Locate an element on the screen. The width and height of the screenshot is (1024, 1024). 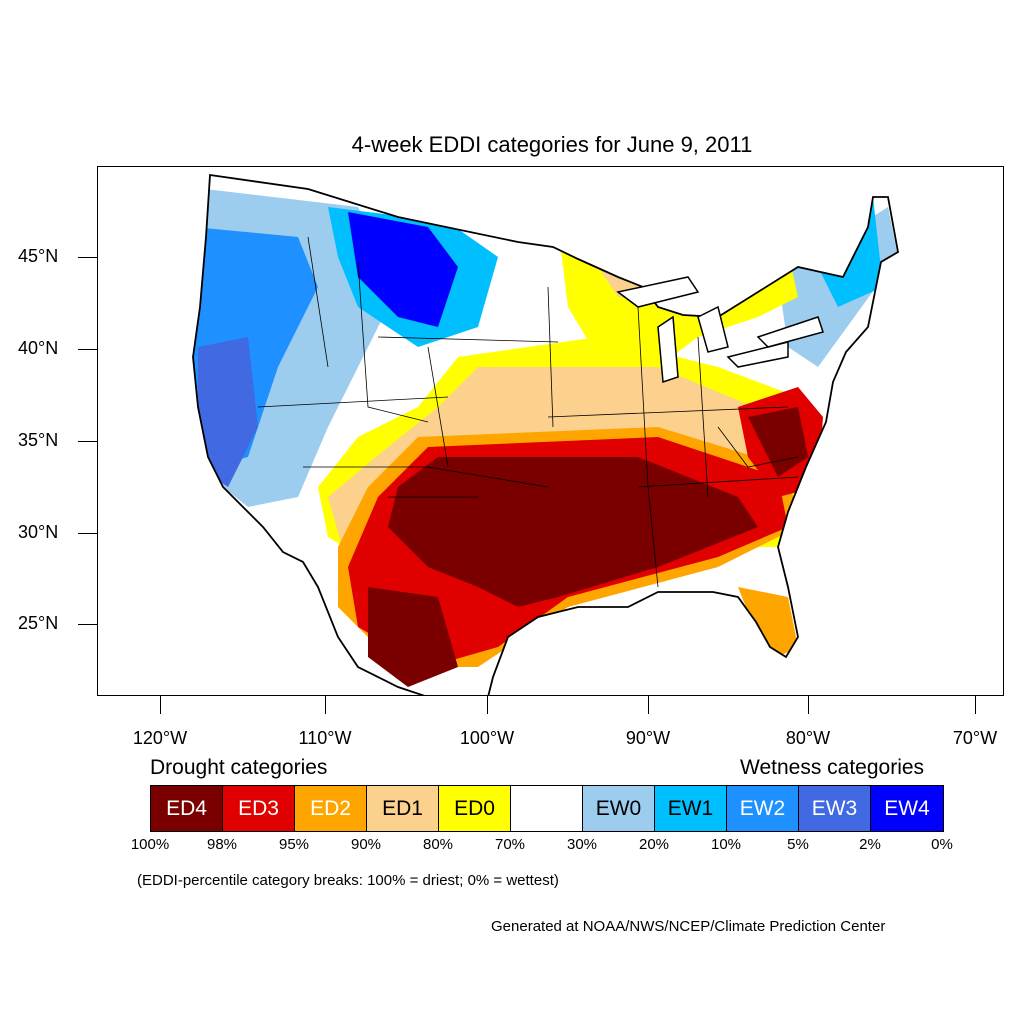
percentile-break-label: 90% is located at coordinates (366, 844).